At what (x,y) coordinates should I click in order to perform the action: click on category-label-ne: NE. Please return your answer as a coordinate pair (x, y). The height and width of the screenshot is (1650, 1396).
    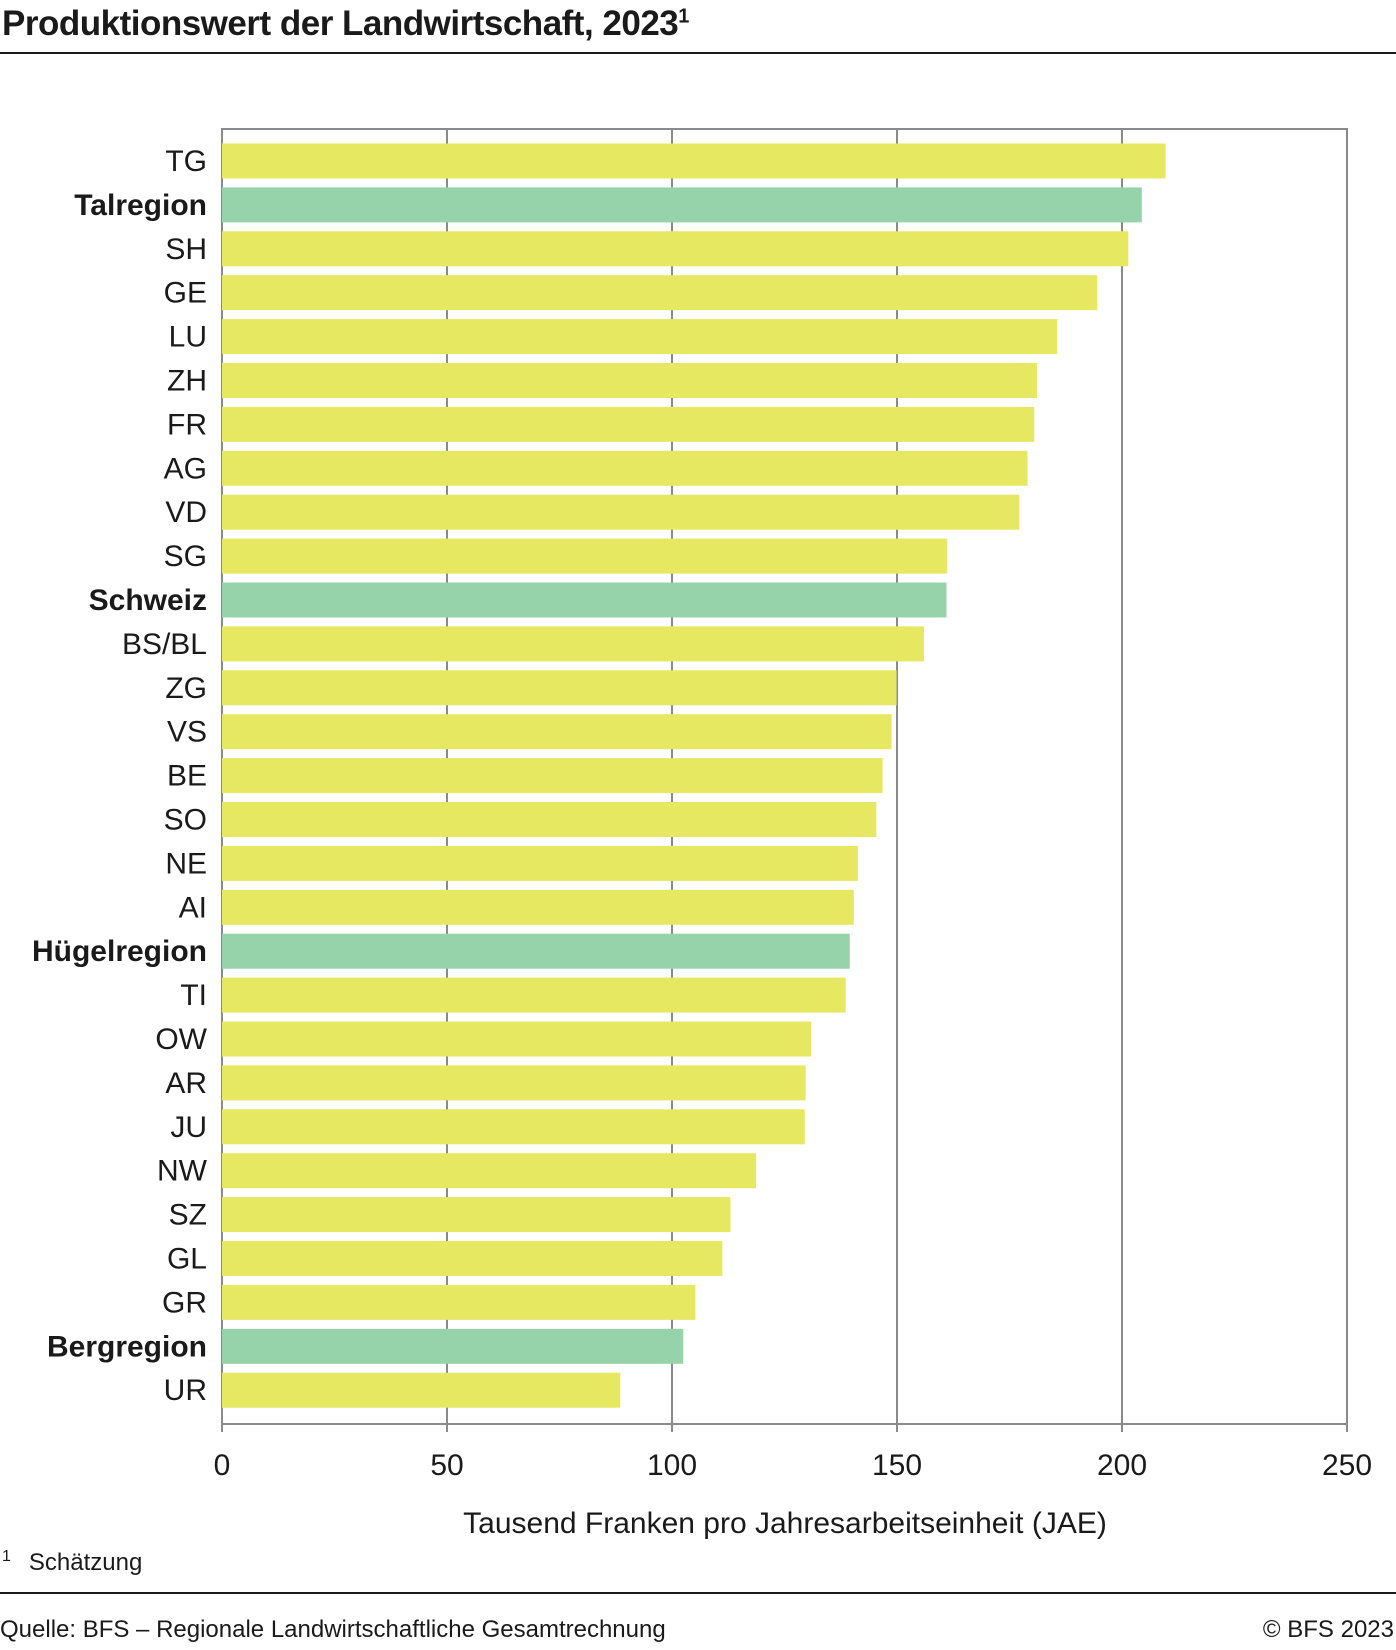
    Looking at the image, I should click on (186, 863).